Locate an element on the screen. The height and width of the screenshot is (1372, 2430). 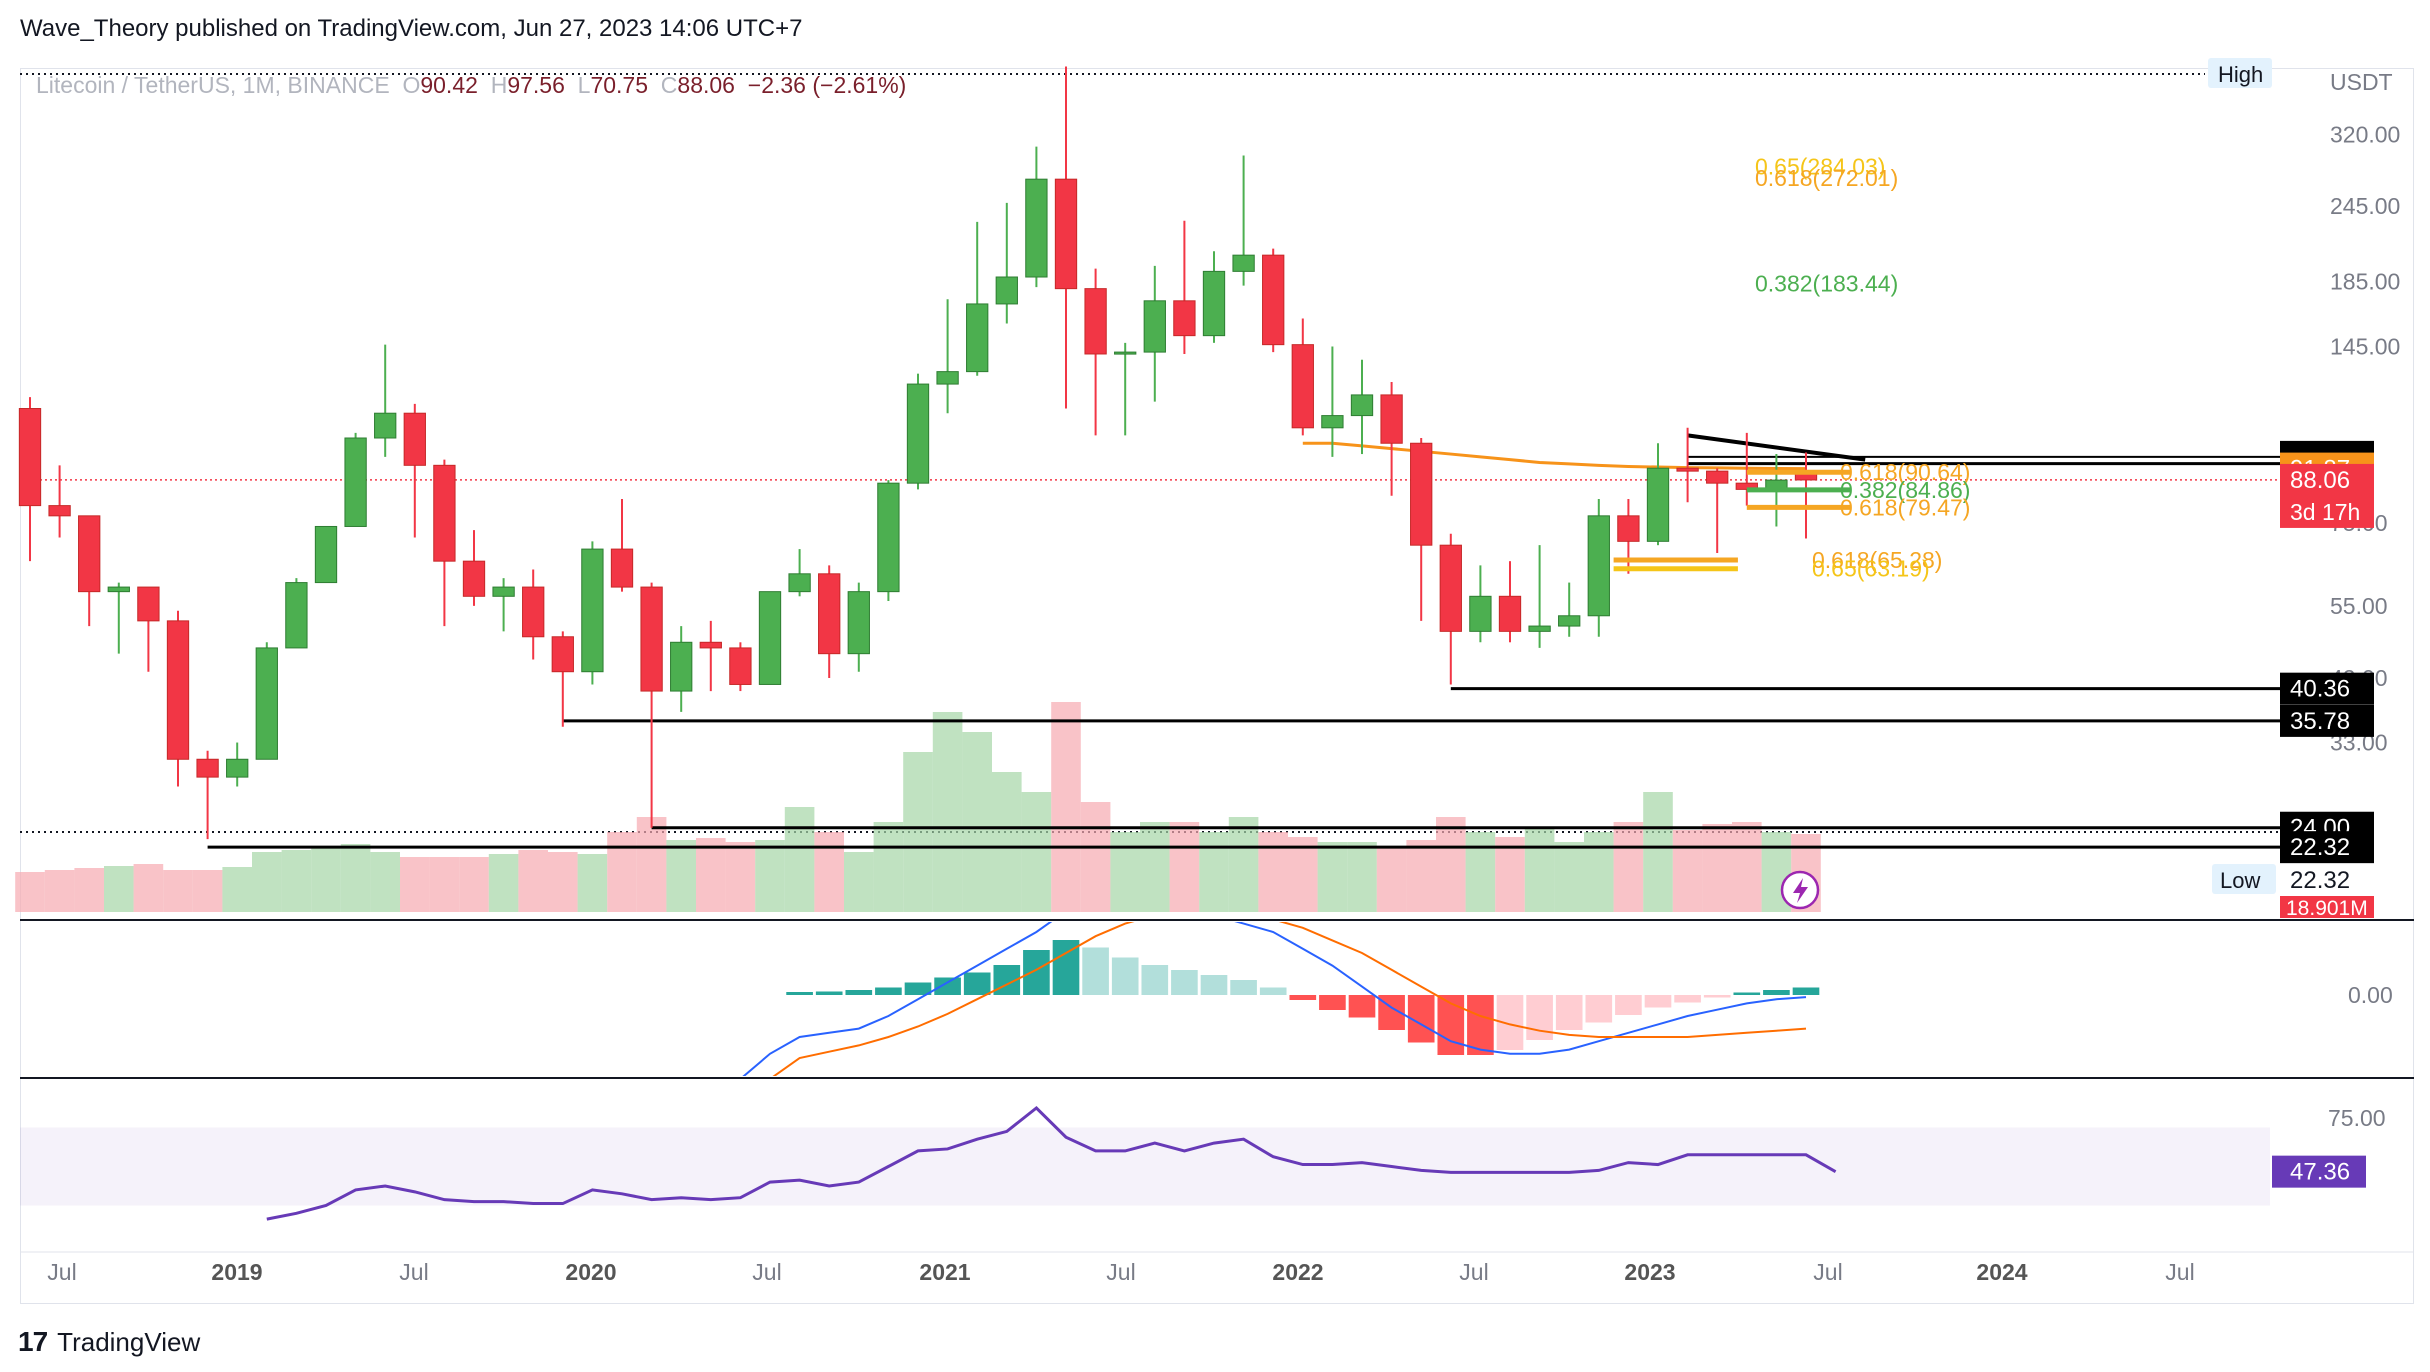
ema-line is located at coordinates (1554, 456).